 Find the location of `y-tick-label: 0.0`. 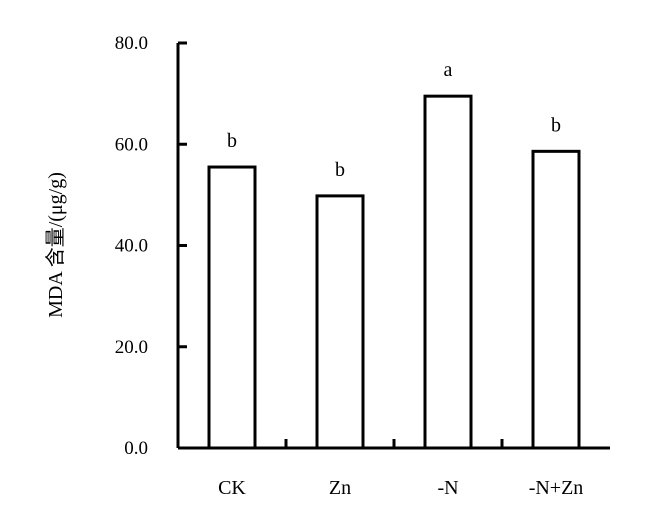

y-tick-label: 0.0 is located at coordinates (136, 448).